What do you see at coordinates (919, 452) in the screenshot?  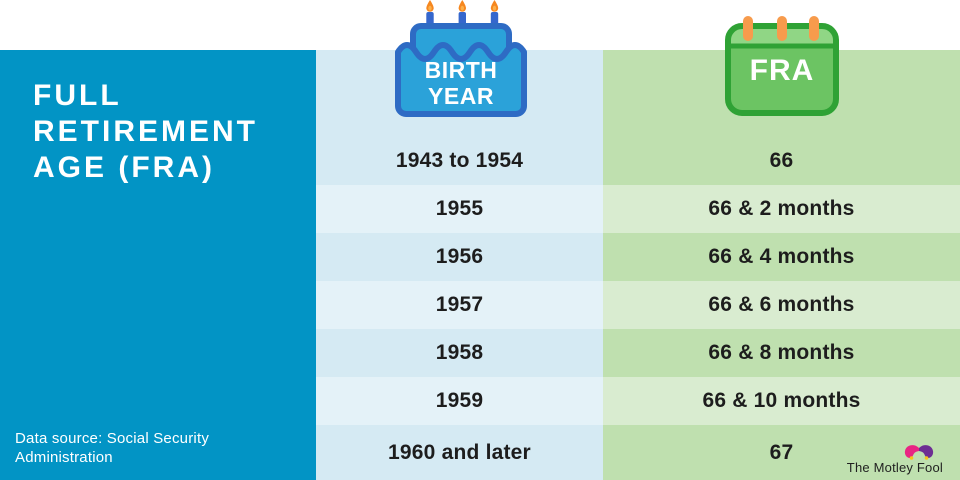 I see `jester-hat-icon` at bounding box center [919, 452].